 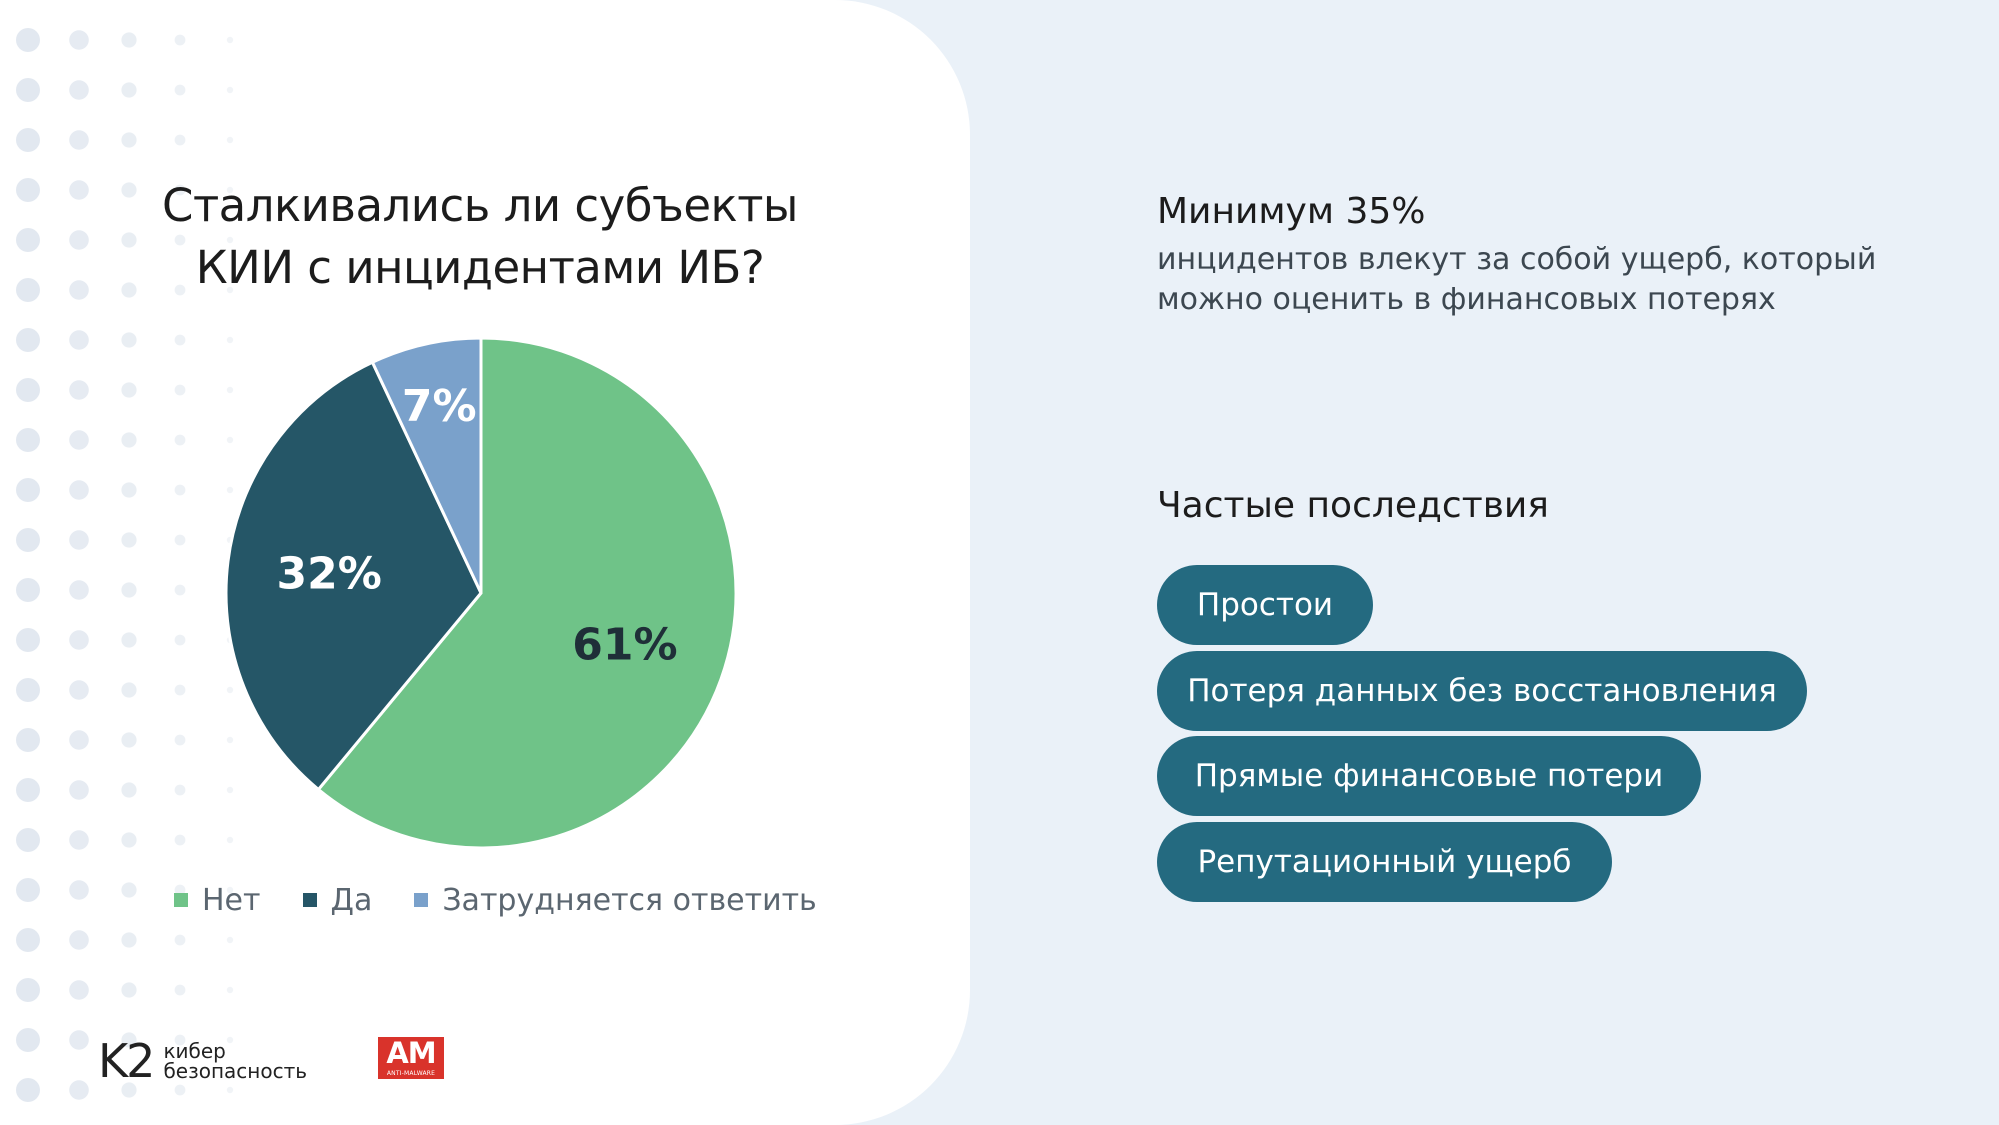 I want to click on consequence-pill-data-loss: Потеря данных без восстановления, so click(x=1482, y=691).